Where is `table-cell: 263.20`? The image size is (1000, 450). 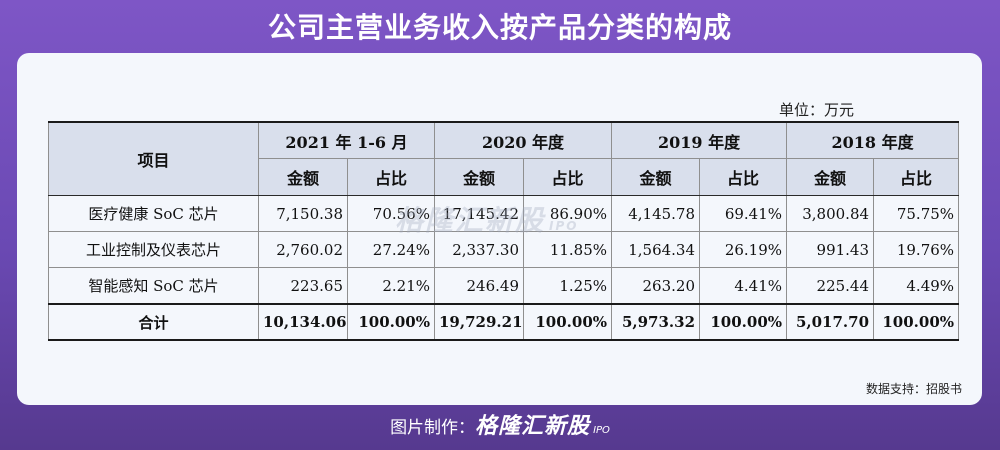 table-cell: 263.20 is located at coordinates (656, 286).